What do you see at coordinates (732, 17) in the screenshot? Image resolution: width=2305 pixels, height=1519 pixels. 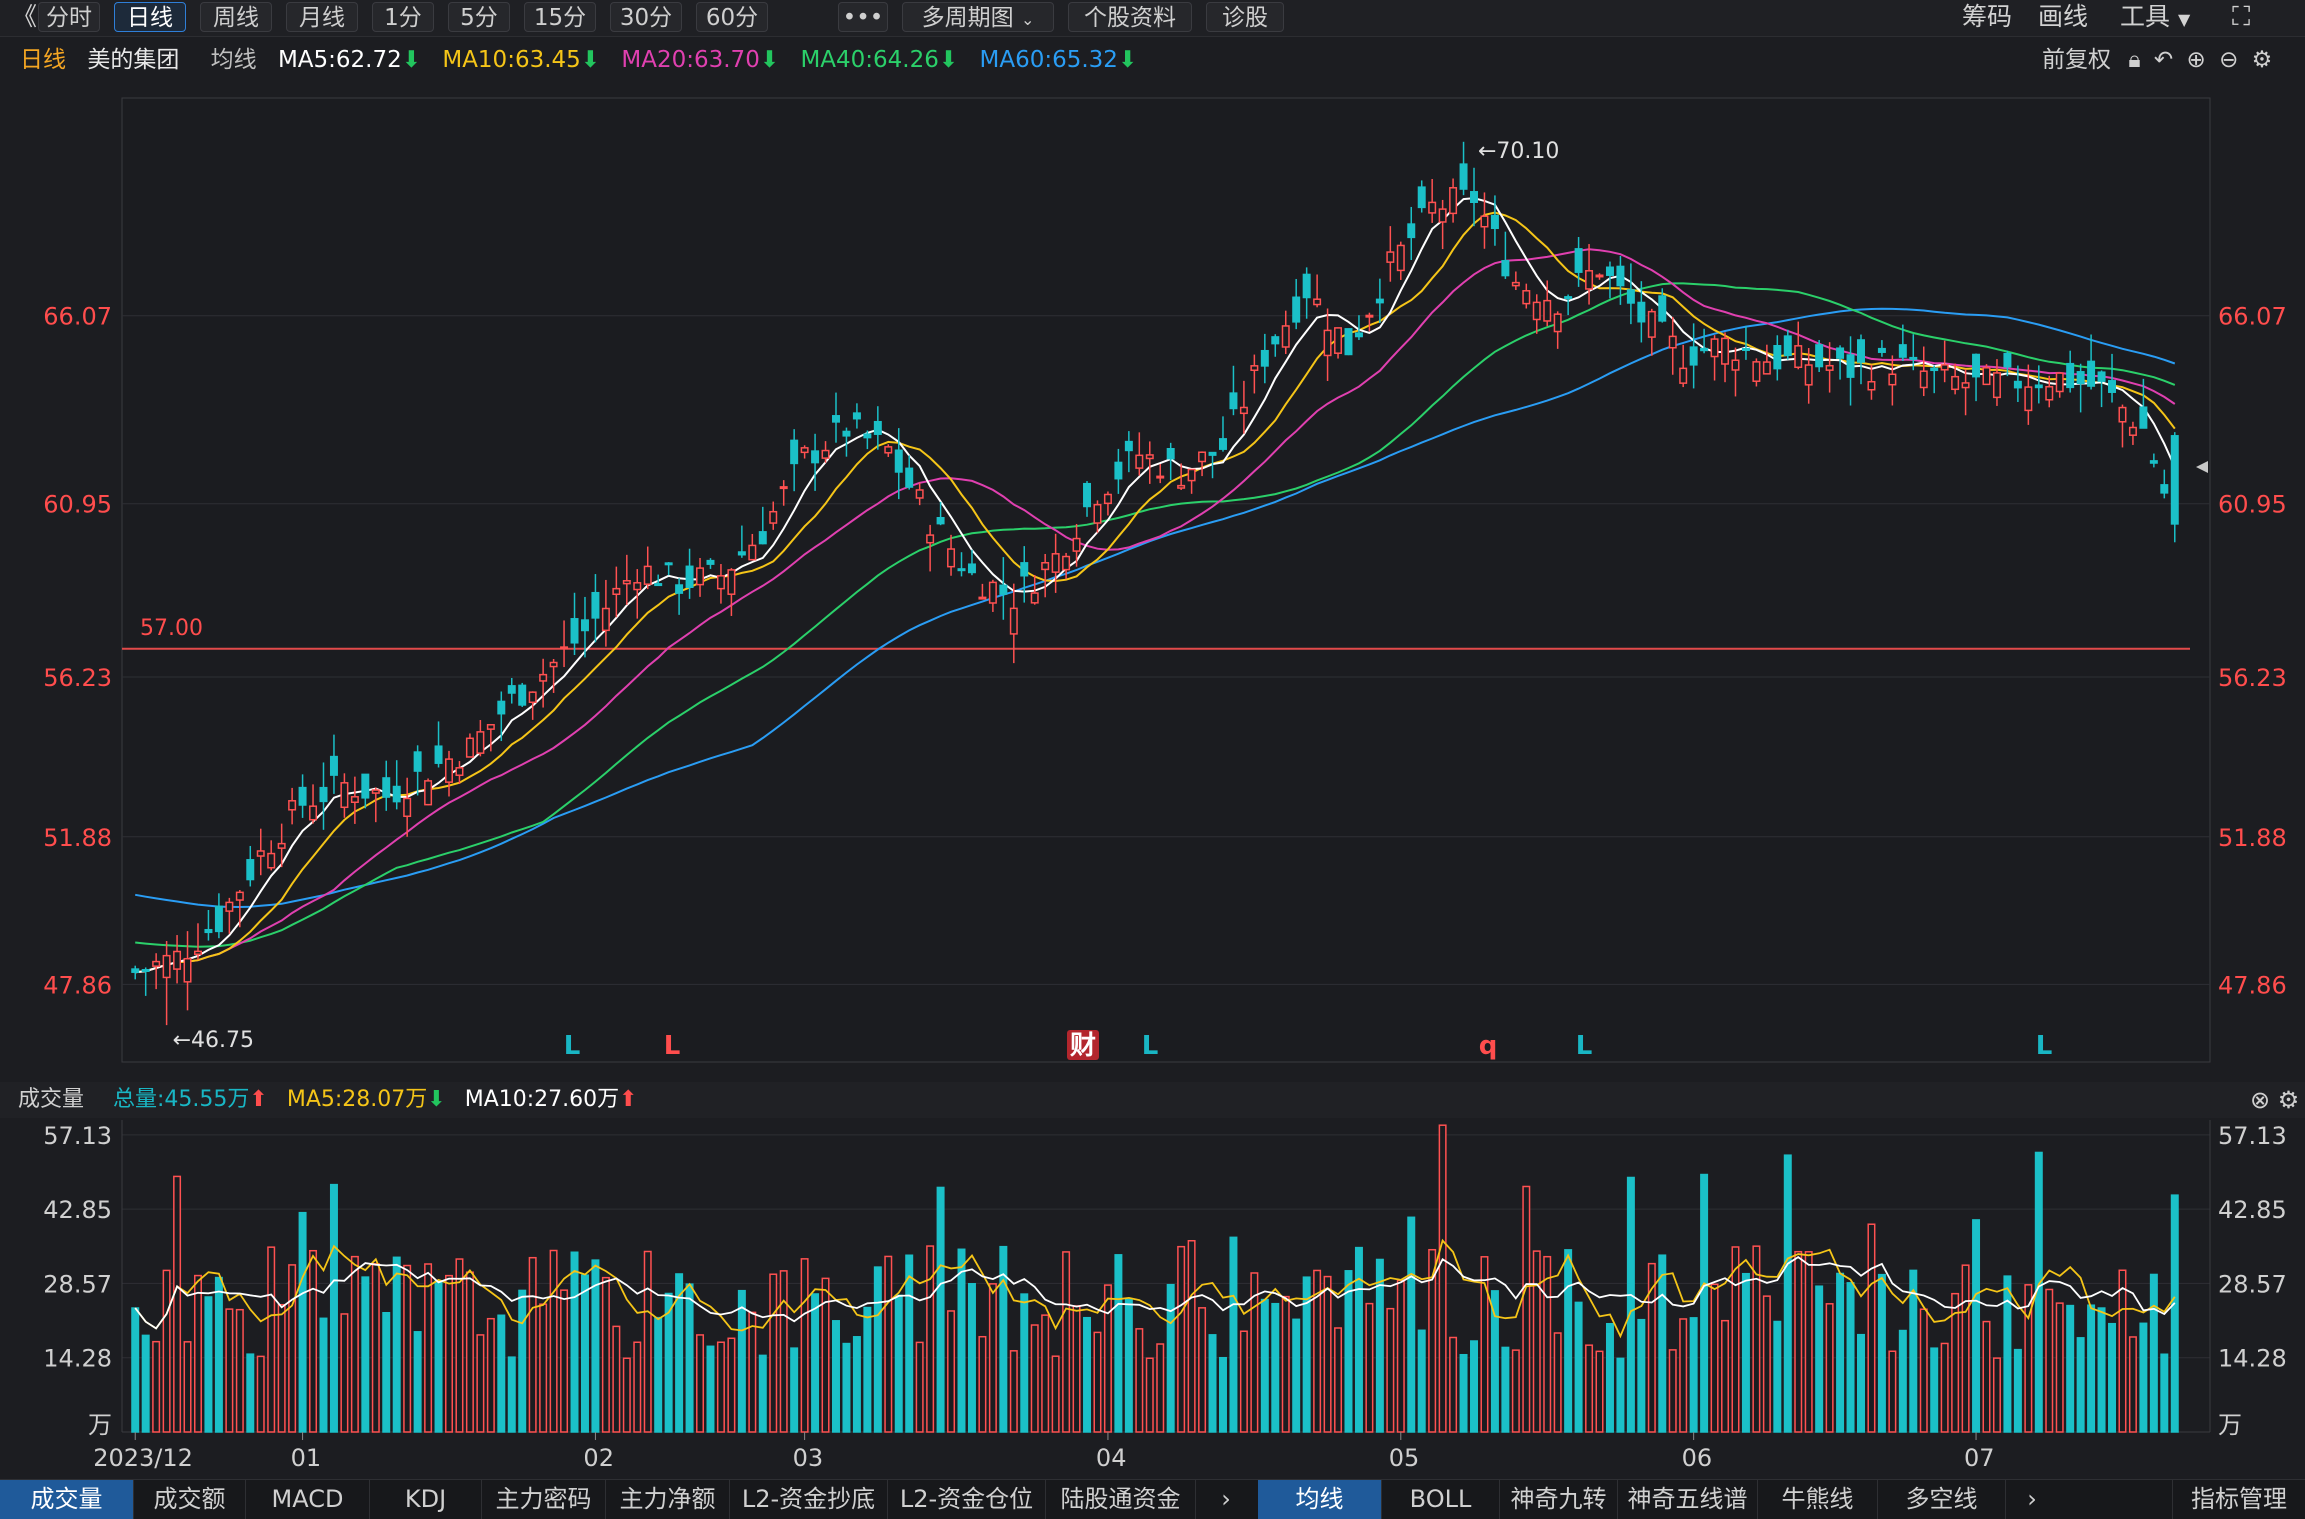 I see `period-button-8: 60分` at bounding box center [732, 17].